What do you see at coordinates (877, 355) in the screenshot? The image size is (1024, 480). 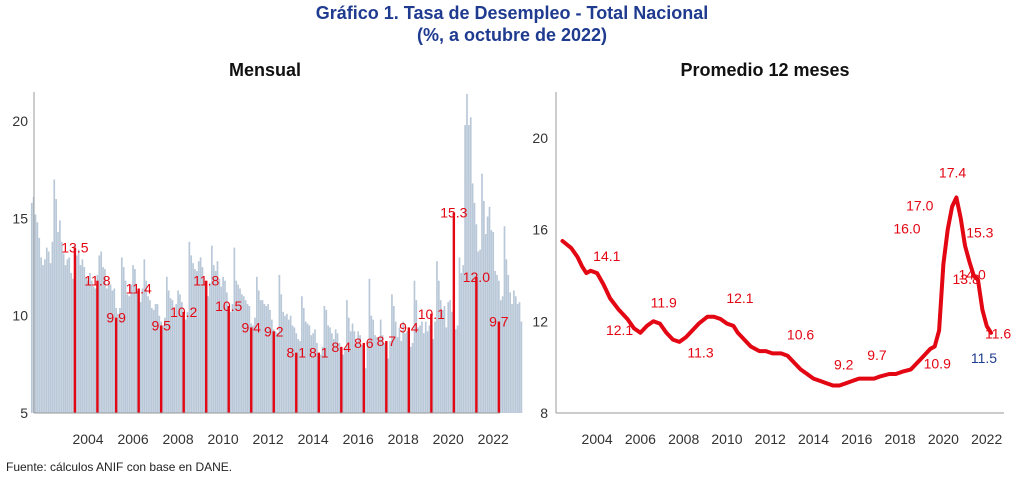 I see `line-value-label: 9.7` at bounding box center [877, 355].